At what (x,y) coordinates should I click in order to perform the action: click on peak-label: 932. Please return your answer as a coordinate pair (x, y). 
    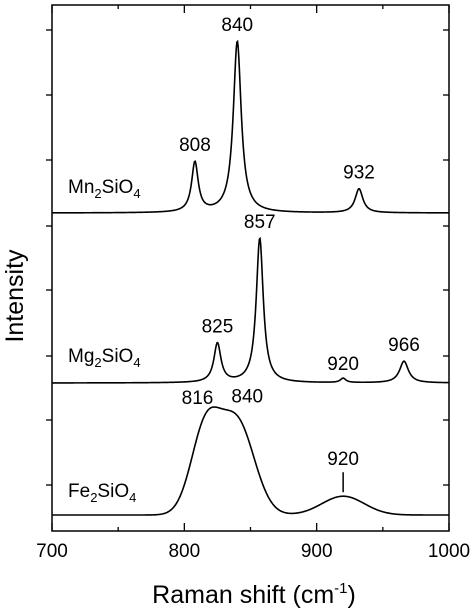
    Looking at the image, I should click on (359, 173).